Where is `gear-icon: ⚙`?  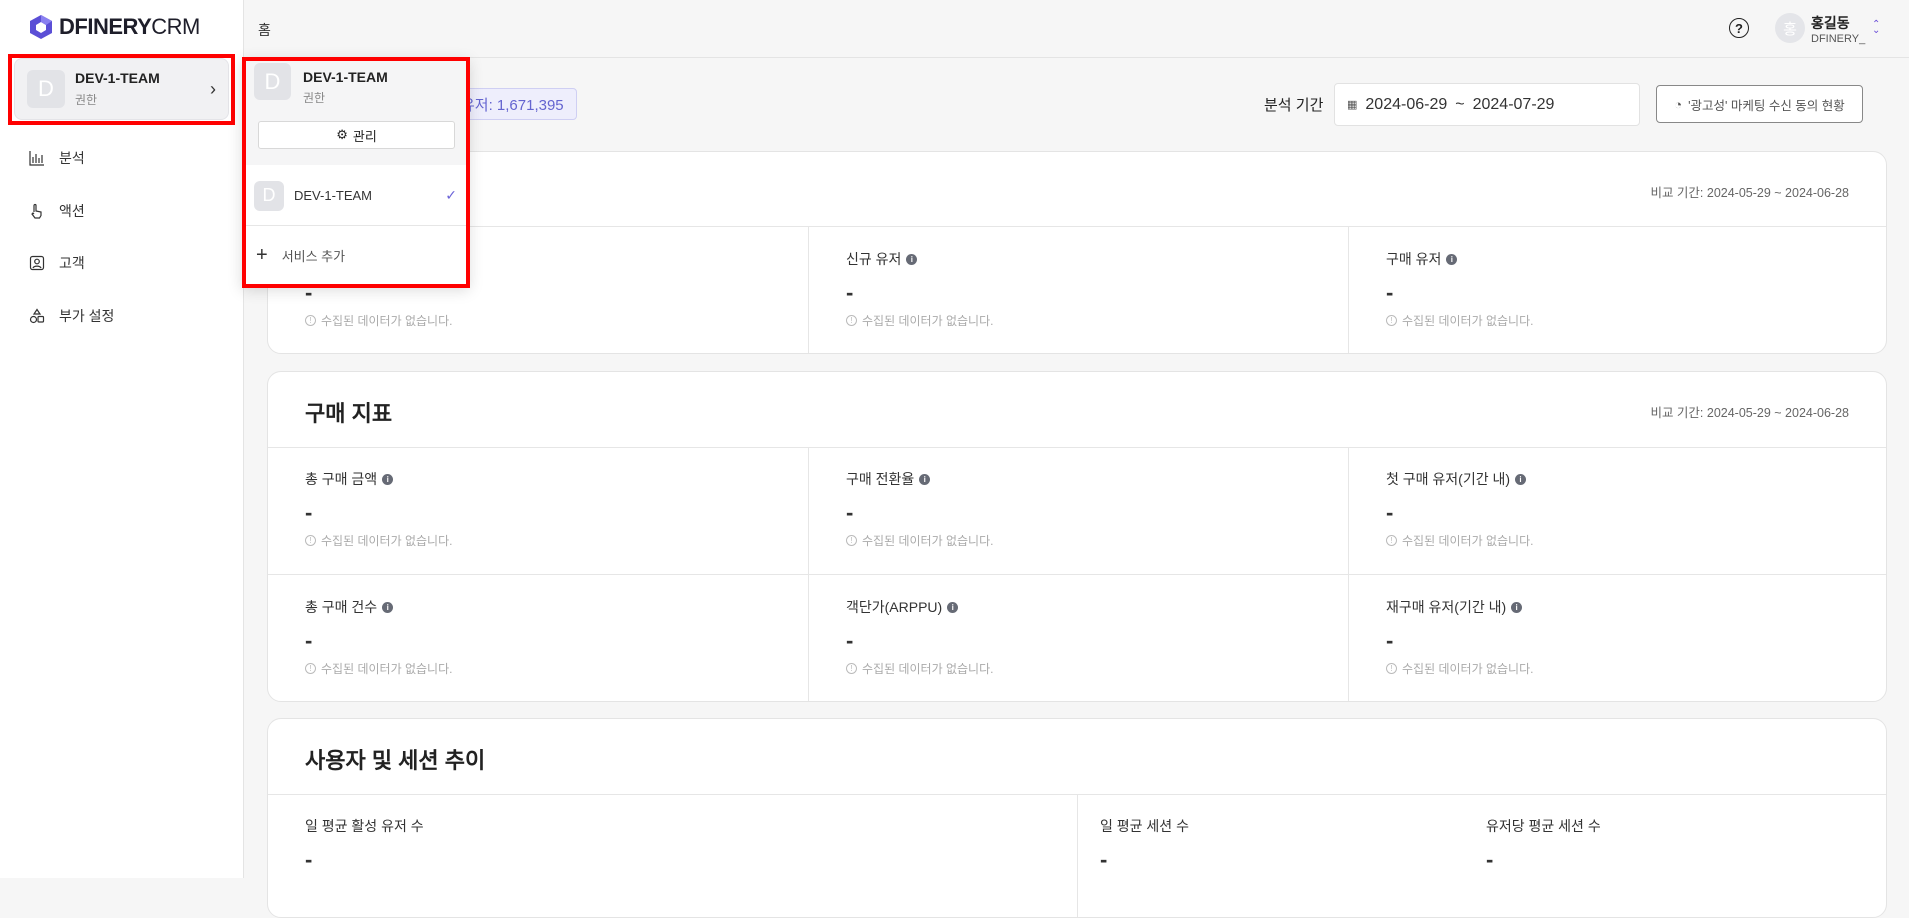
gear-icon: ⚙ is located at coordinates (342, 134).